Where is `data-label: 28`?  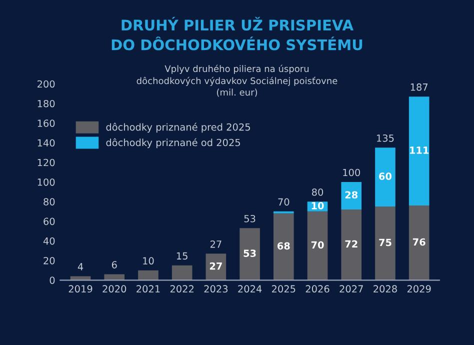
data-label: 28 is located at coordinates (351, 195).